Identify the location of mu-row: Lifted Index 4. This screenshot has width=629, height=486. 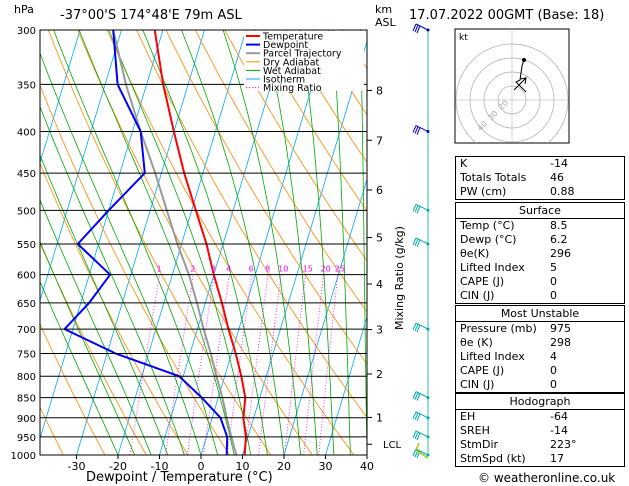
(508, 356).